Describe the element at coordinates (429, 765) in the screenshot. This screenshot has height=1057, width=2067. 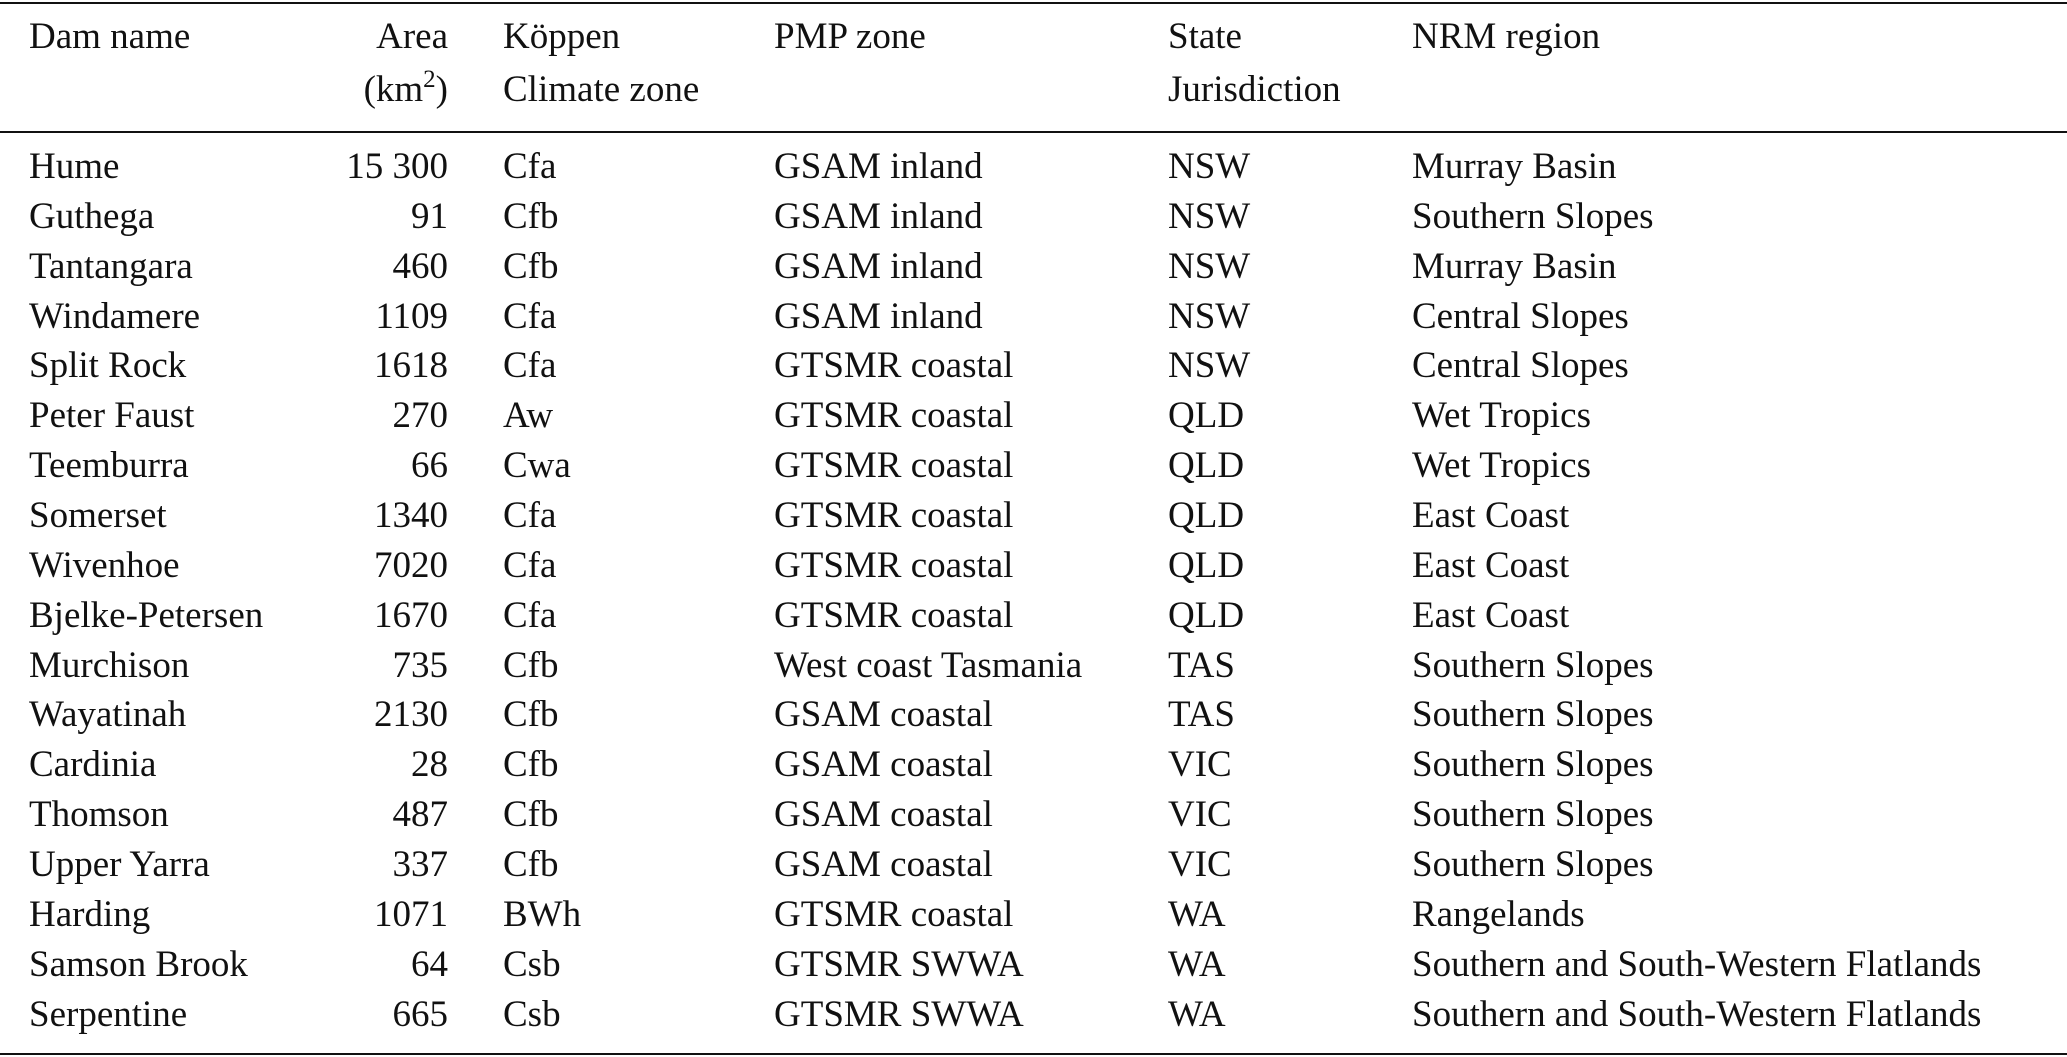
I see `table-cell: 28` at that location.